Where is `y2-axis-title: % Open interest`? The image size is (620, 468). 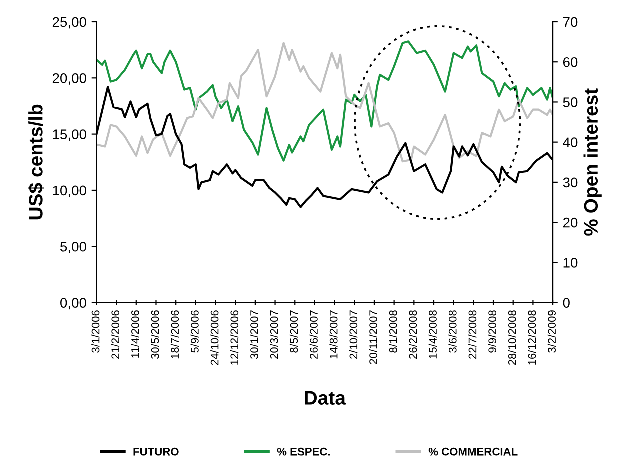
y2-axis-title: % Open interest is located at coordinates (593, 162).